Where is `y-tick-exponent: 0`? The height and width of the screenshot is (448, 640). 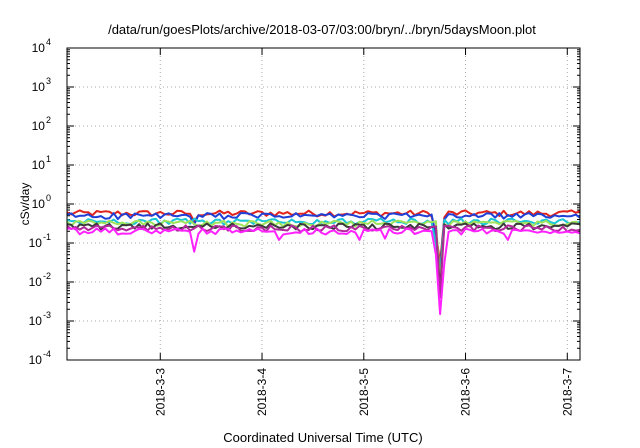 y-tick-exponent: 0 is located at coordinates (48, 198).